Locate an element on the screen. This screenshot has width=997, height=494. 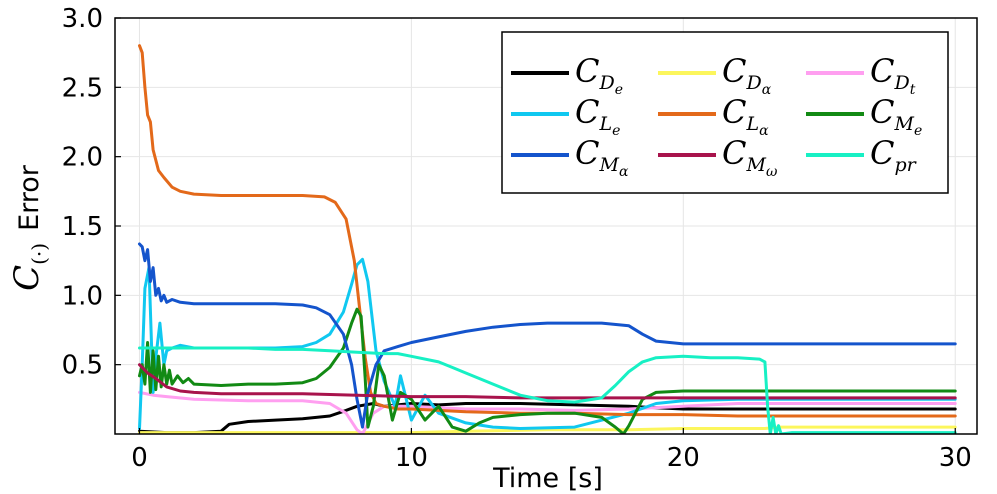
y-axis-title: Error is located at coordinates (29, 197).